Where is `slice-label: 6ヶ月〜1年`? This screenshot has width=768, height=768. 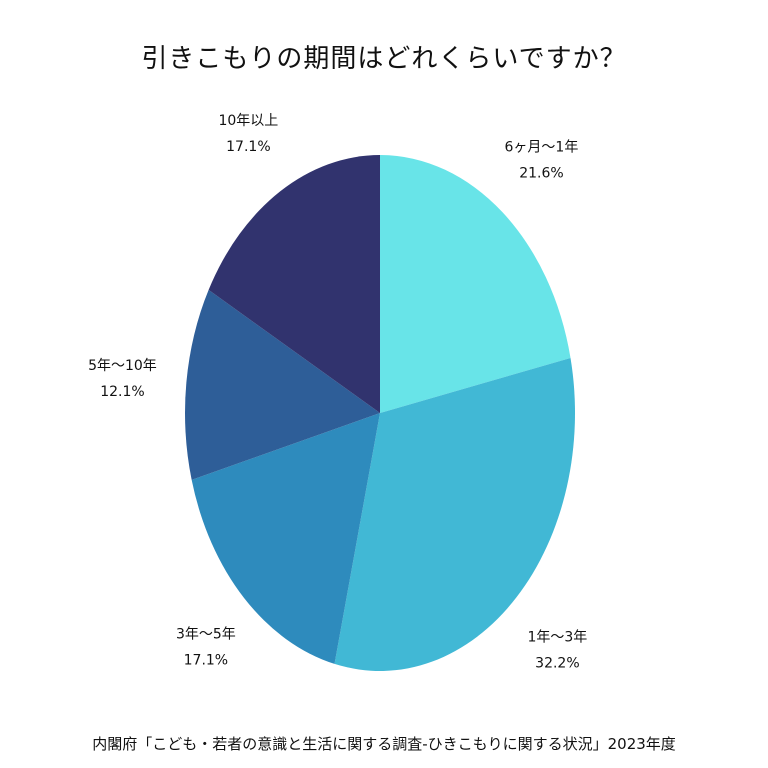
slice-label: 6ヶ月〜1年 is located at coordinates (542, 148).